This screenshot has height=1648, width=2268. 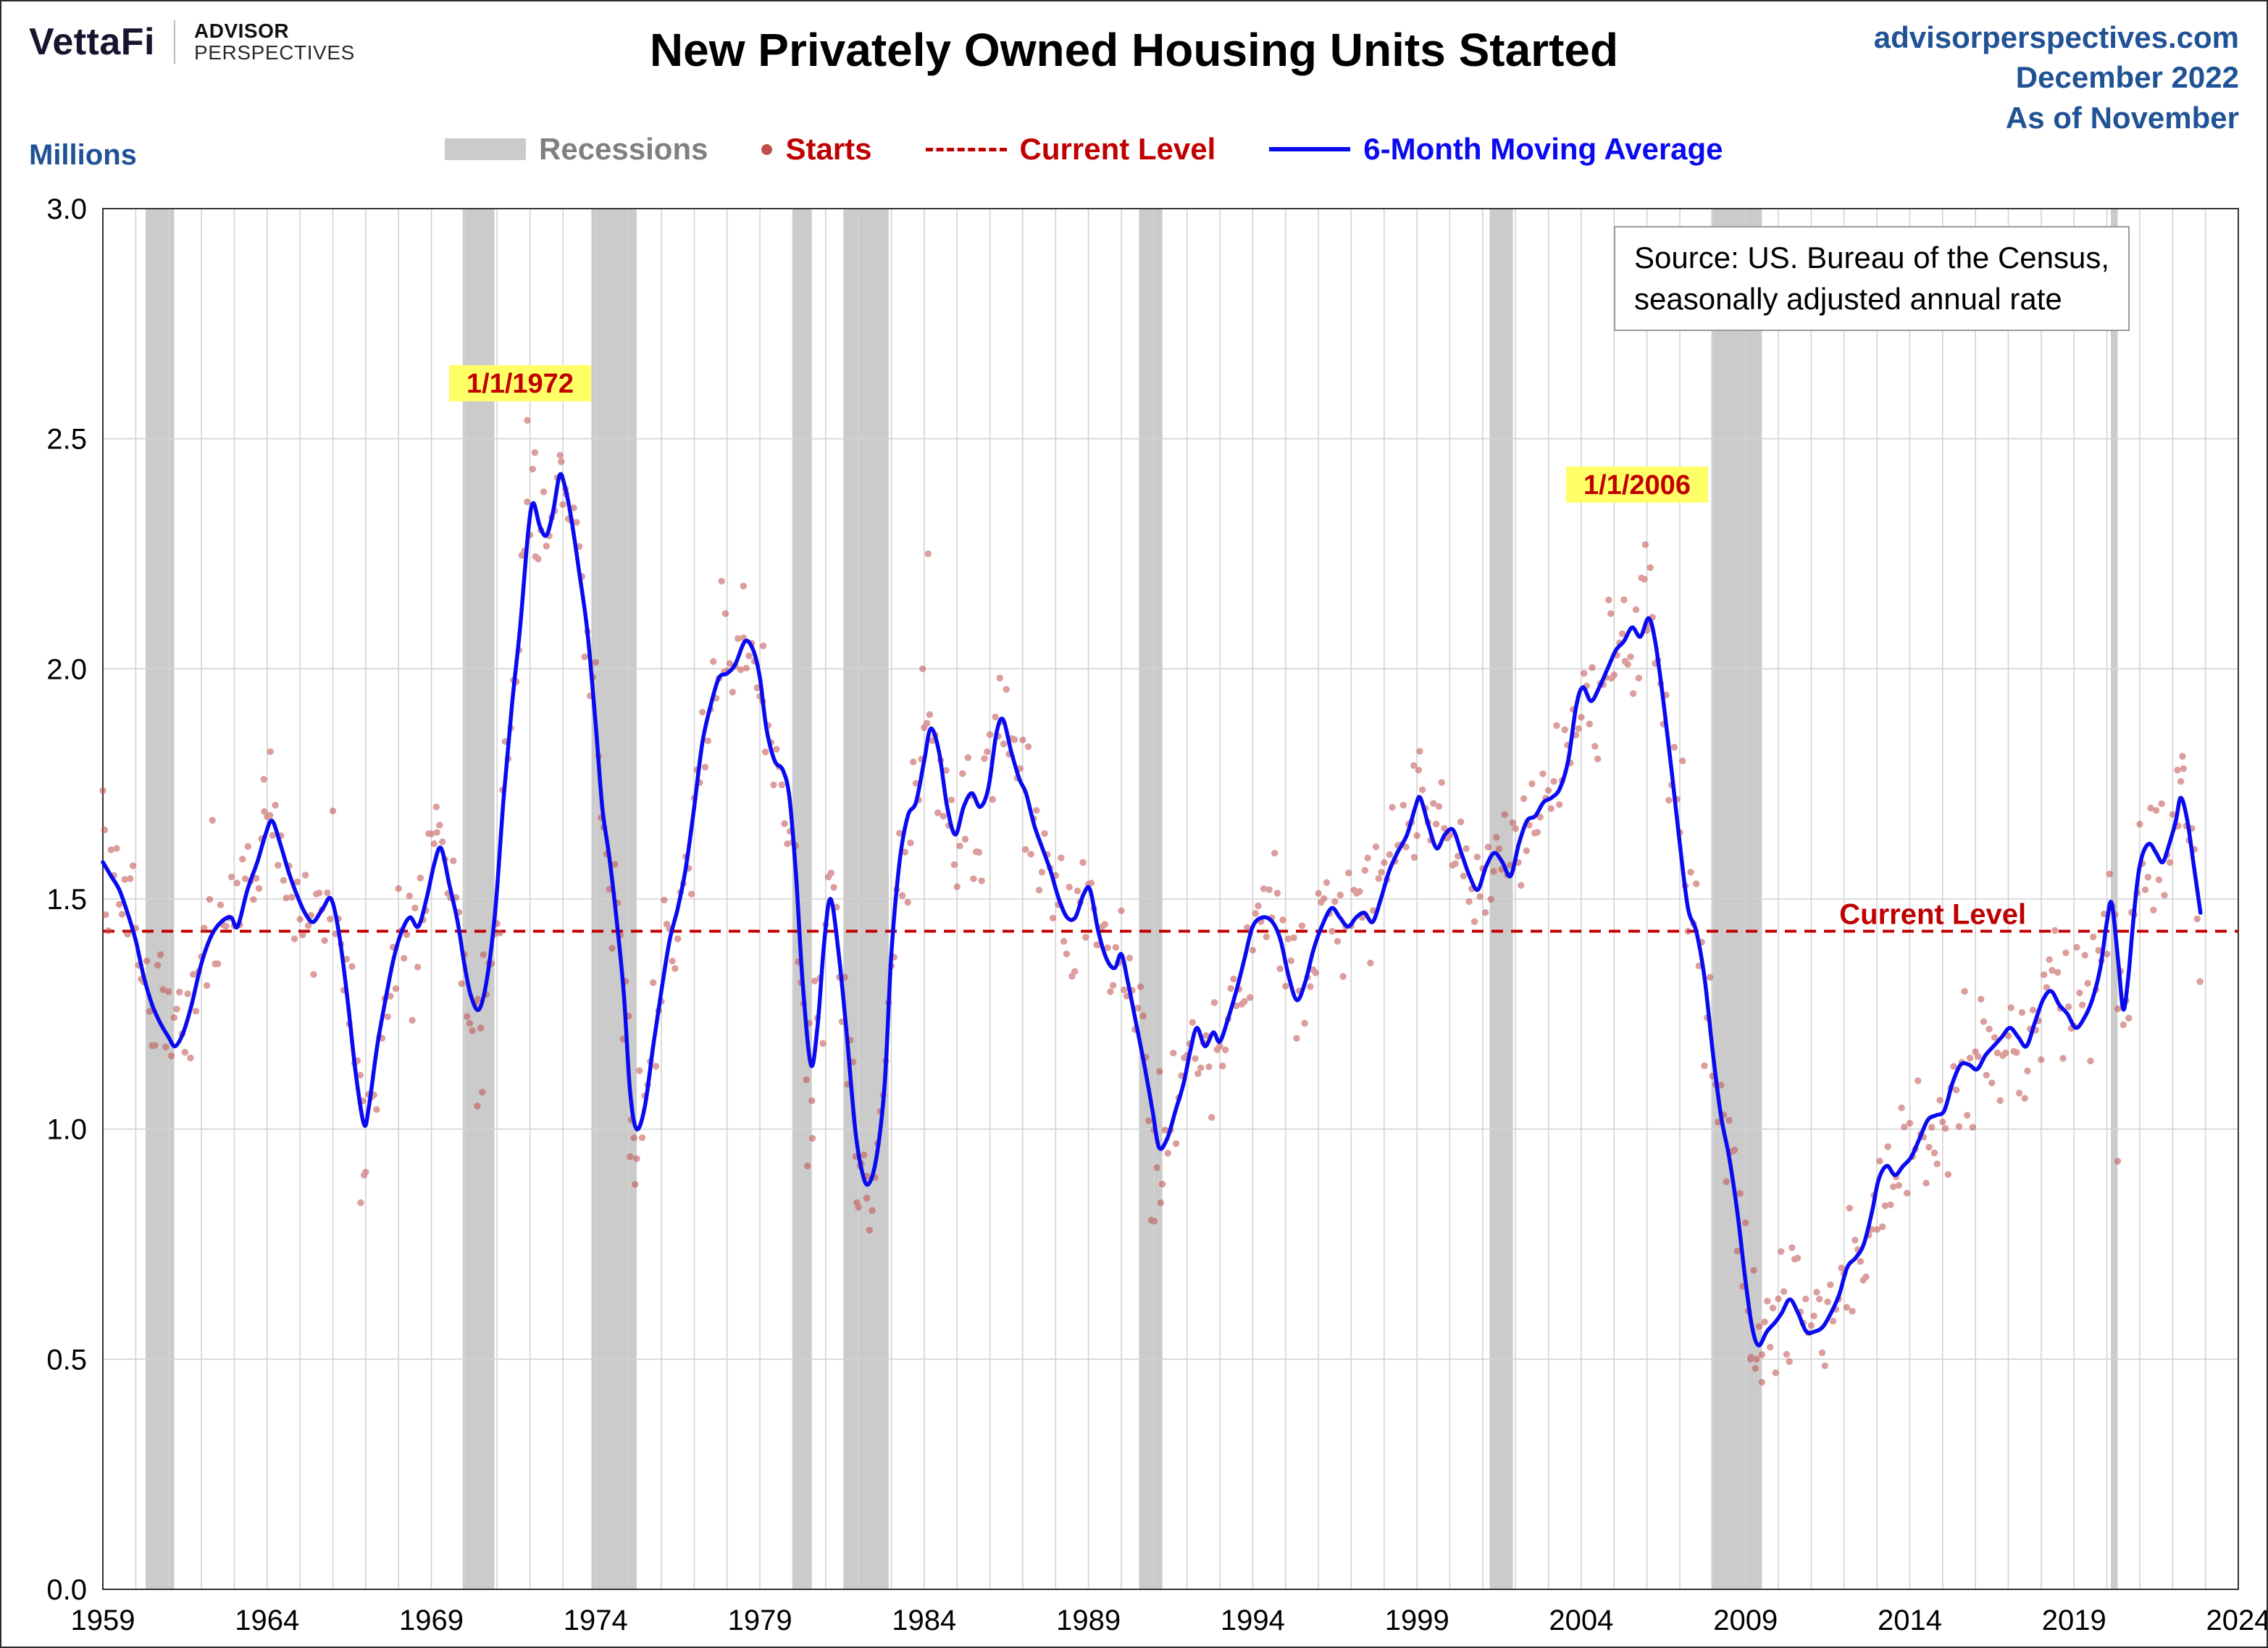 I want to click on advisor-line: ADVISOR, so click(x=242, y=31).